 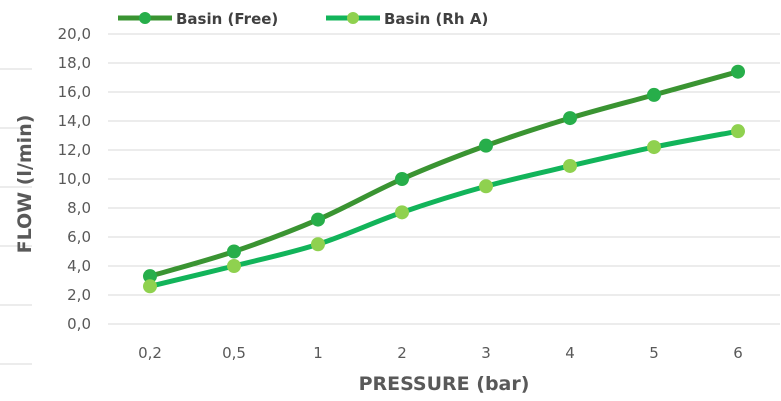 What do you see at coordinates (79, 295) in the screenshot?
I see `y-tick-label: 2,0` at bounding box center [79, 295].